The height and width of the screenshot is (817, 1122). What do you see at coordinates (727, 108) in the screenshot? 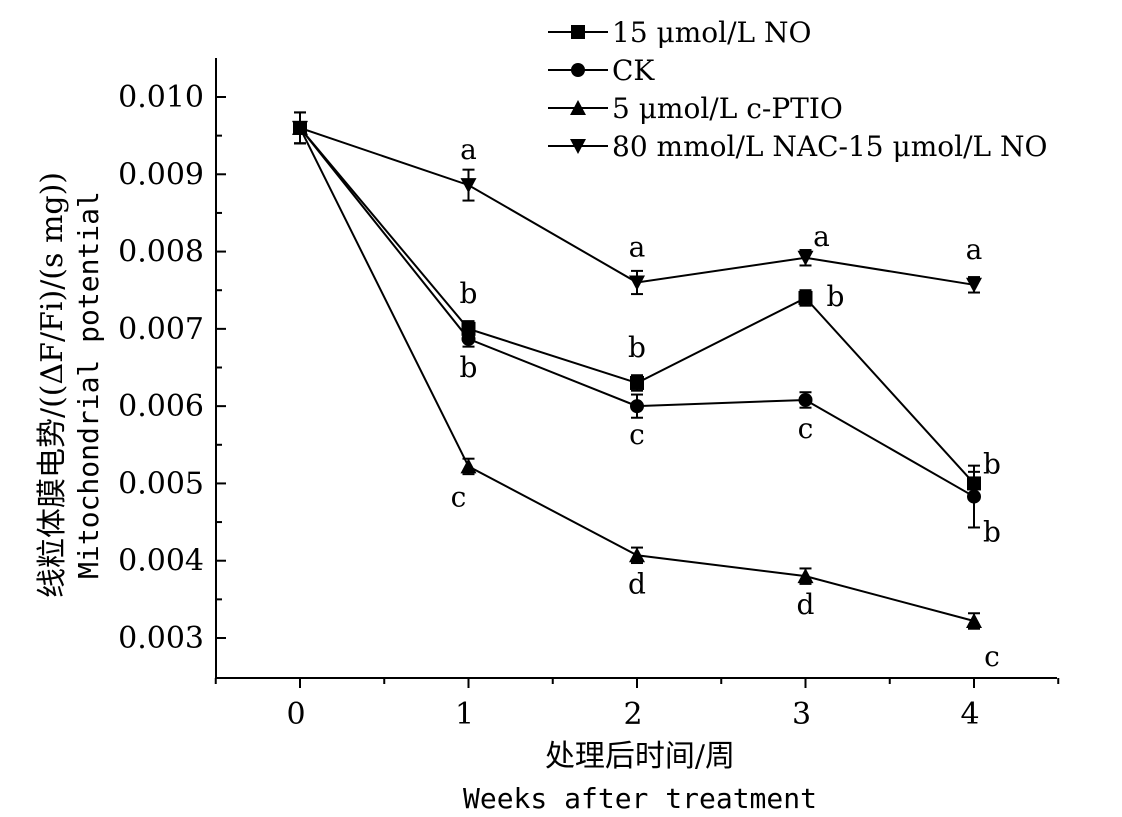
I see `legend-label: 5 μmol/L c-PTIO` at bounding box center [727, 108].